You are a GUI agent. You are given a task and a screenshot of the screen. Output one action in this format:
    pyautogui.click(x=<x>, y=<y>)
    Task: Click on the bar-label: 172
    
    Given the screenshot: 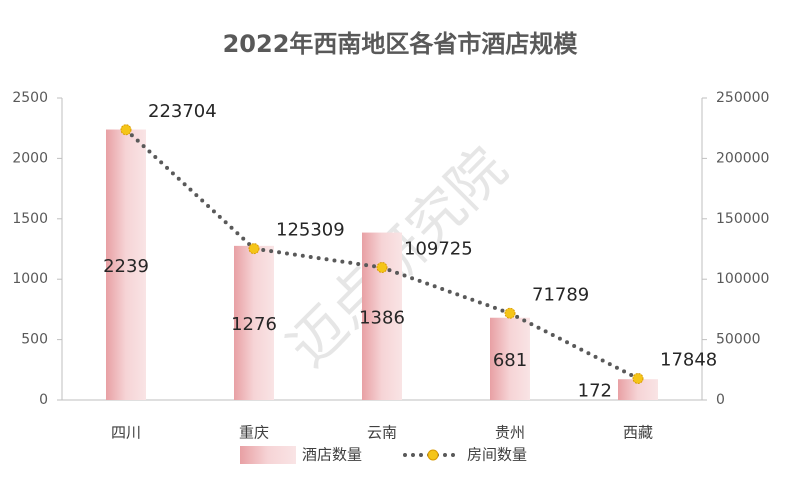 What is the action you would take?
    pyautogui.click(x=595, y=391)
    